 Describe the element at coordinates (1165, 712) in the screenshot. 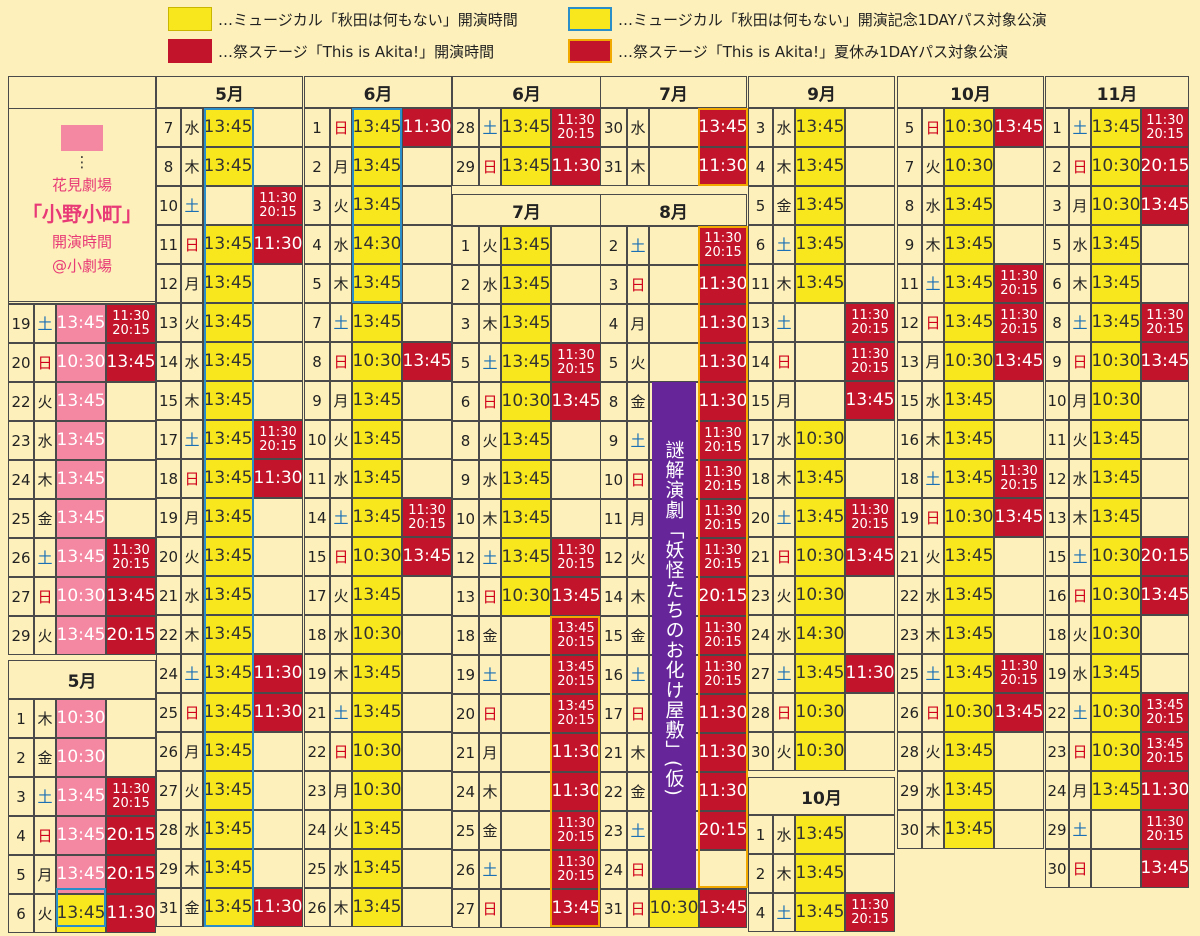

I see `stage-time: 13:45 20:15` at that location.